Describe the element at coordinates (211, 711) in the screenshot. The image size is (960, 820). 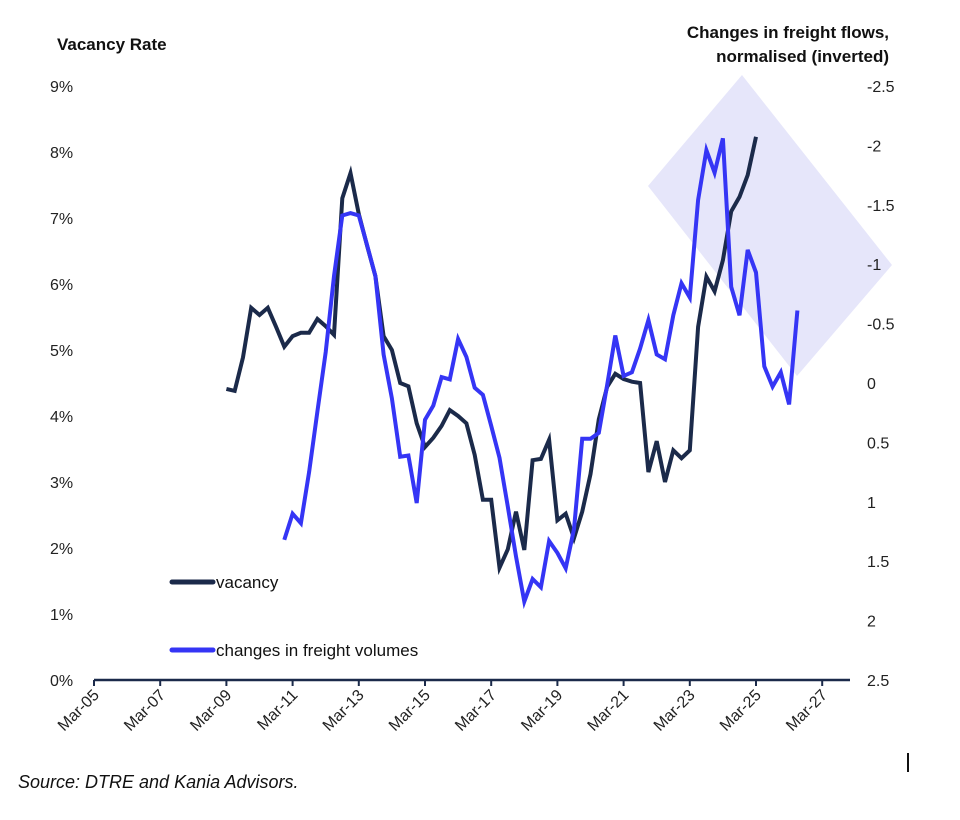
I see `x-tick-label: Mar-09` at that location.